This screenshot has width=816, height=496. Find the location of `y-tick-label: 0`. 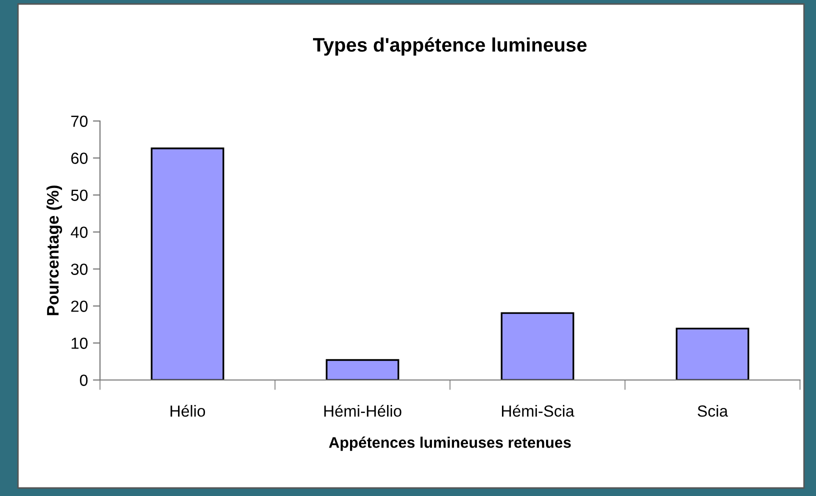

y-tick-label: 0 is located at coordinates (84, 380).